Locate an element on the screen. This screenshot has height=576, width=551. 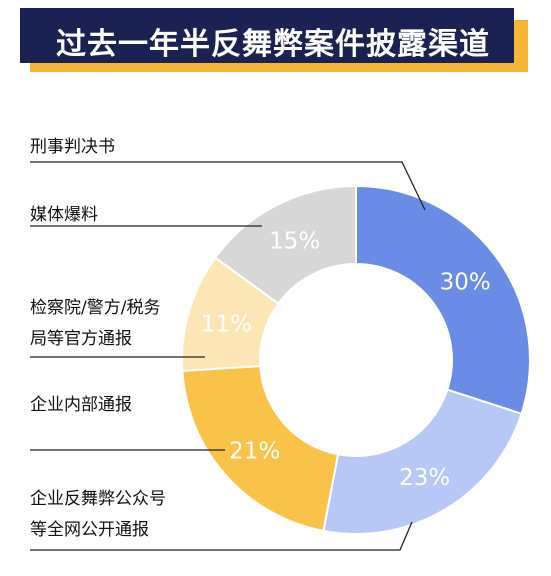
donut-slice-label-1: 23% is located at coordinates (424, 478).